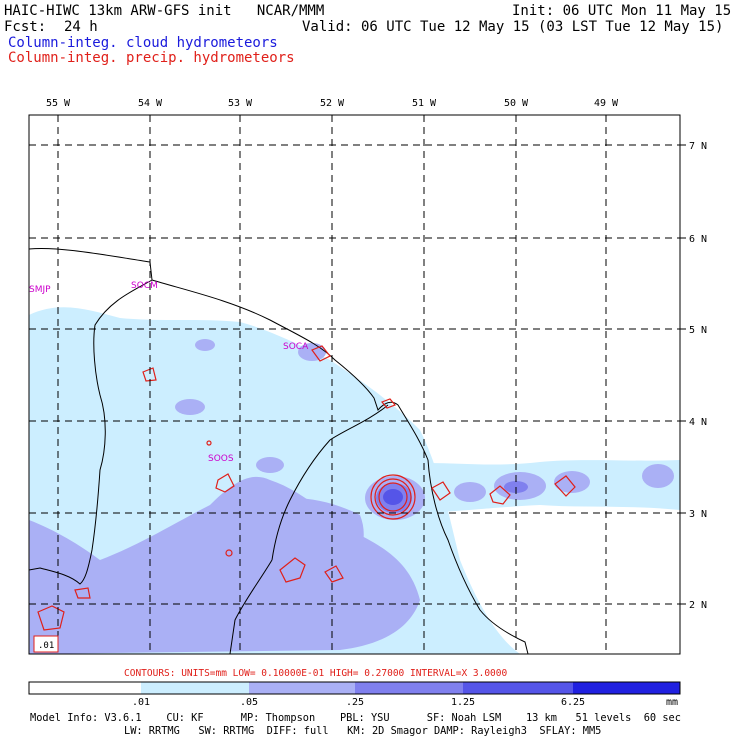 The height and width of the screenshot is (740, 740). I want to click on colorbar-tick: .01, so click(141, 702).